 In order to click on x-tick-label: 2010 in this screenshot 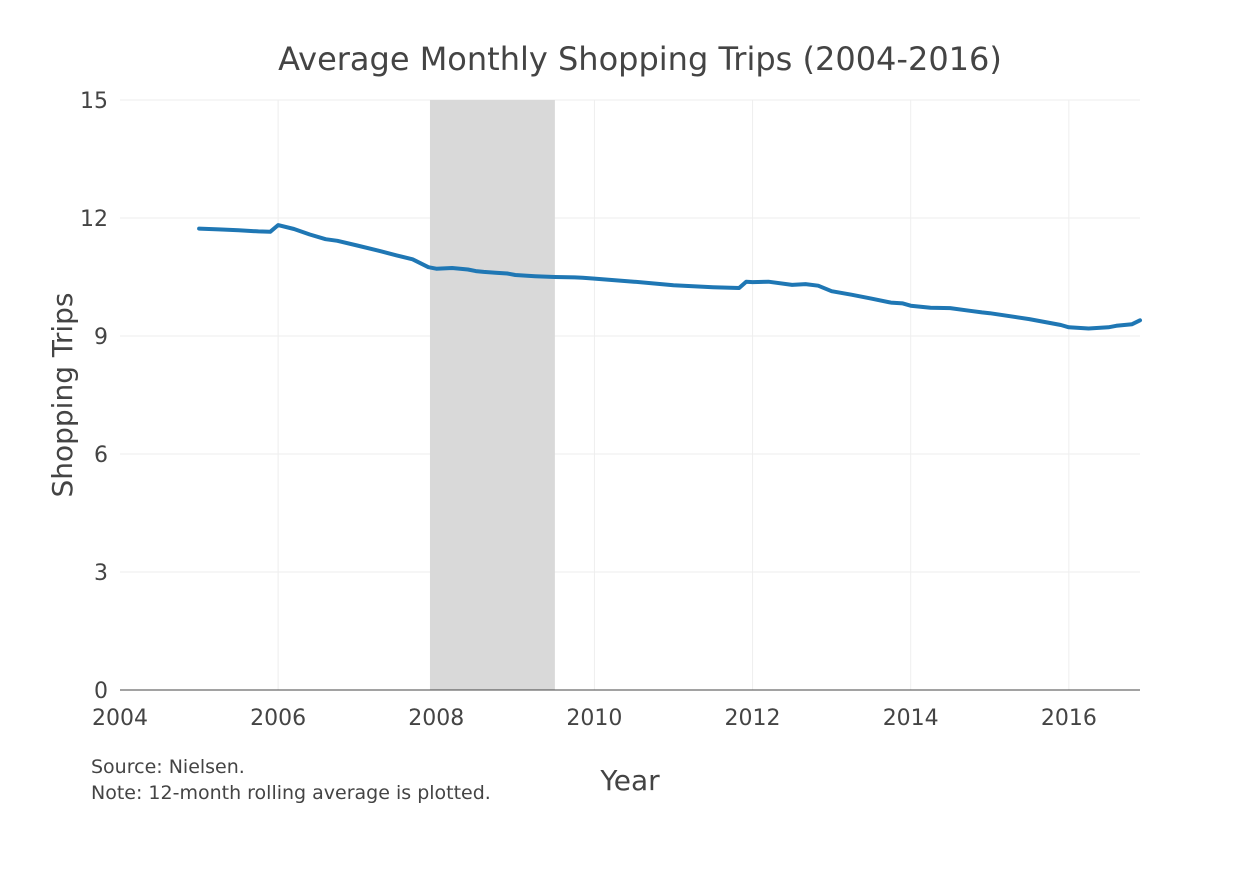, I will do `click(594, 718)`.